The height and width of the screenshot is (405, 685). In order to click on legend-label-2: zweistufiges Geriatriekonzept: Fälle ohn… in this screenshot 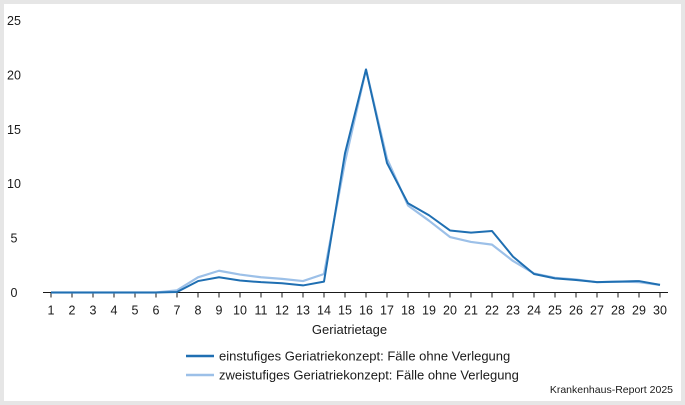, I will do `click(369, 375)`.